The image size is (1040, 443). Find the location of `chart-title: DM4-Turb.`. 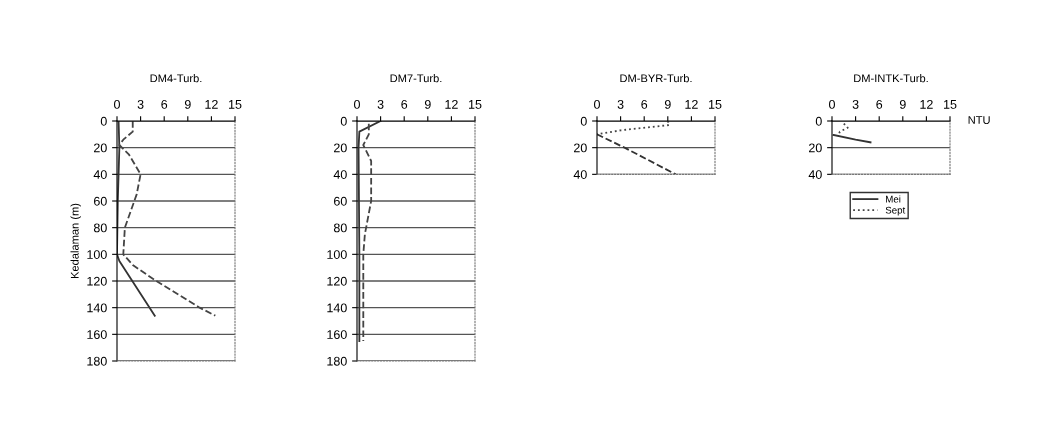

chart-title: DM4-Turb. is located at coordinates (176, 78).